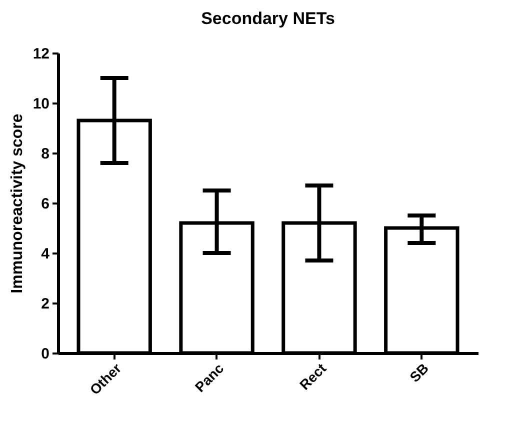 The height and width of the screenshot is (438, 521). What do you see at coordinates (45, 204) in the screenshot?
I see `y-tick-label: 6` at bounding box center [45, 204].